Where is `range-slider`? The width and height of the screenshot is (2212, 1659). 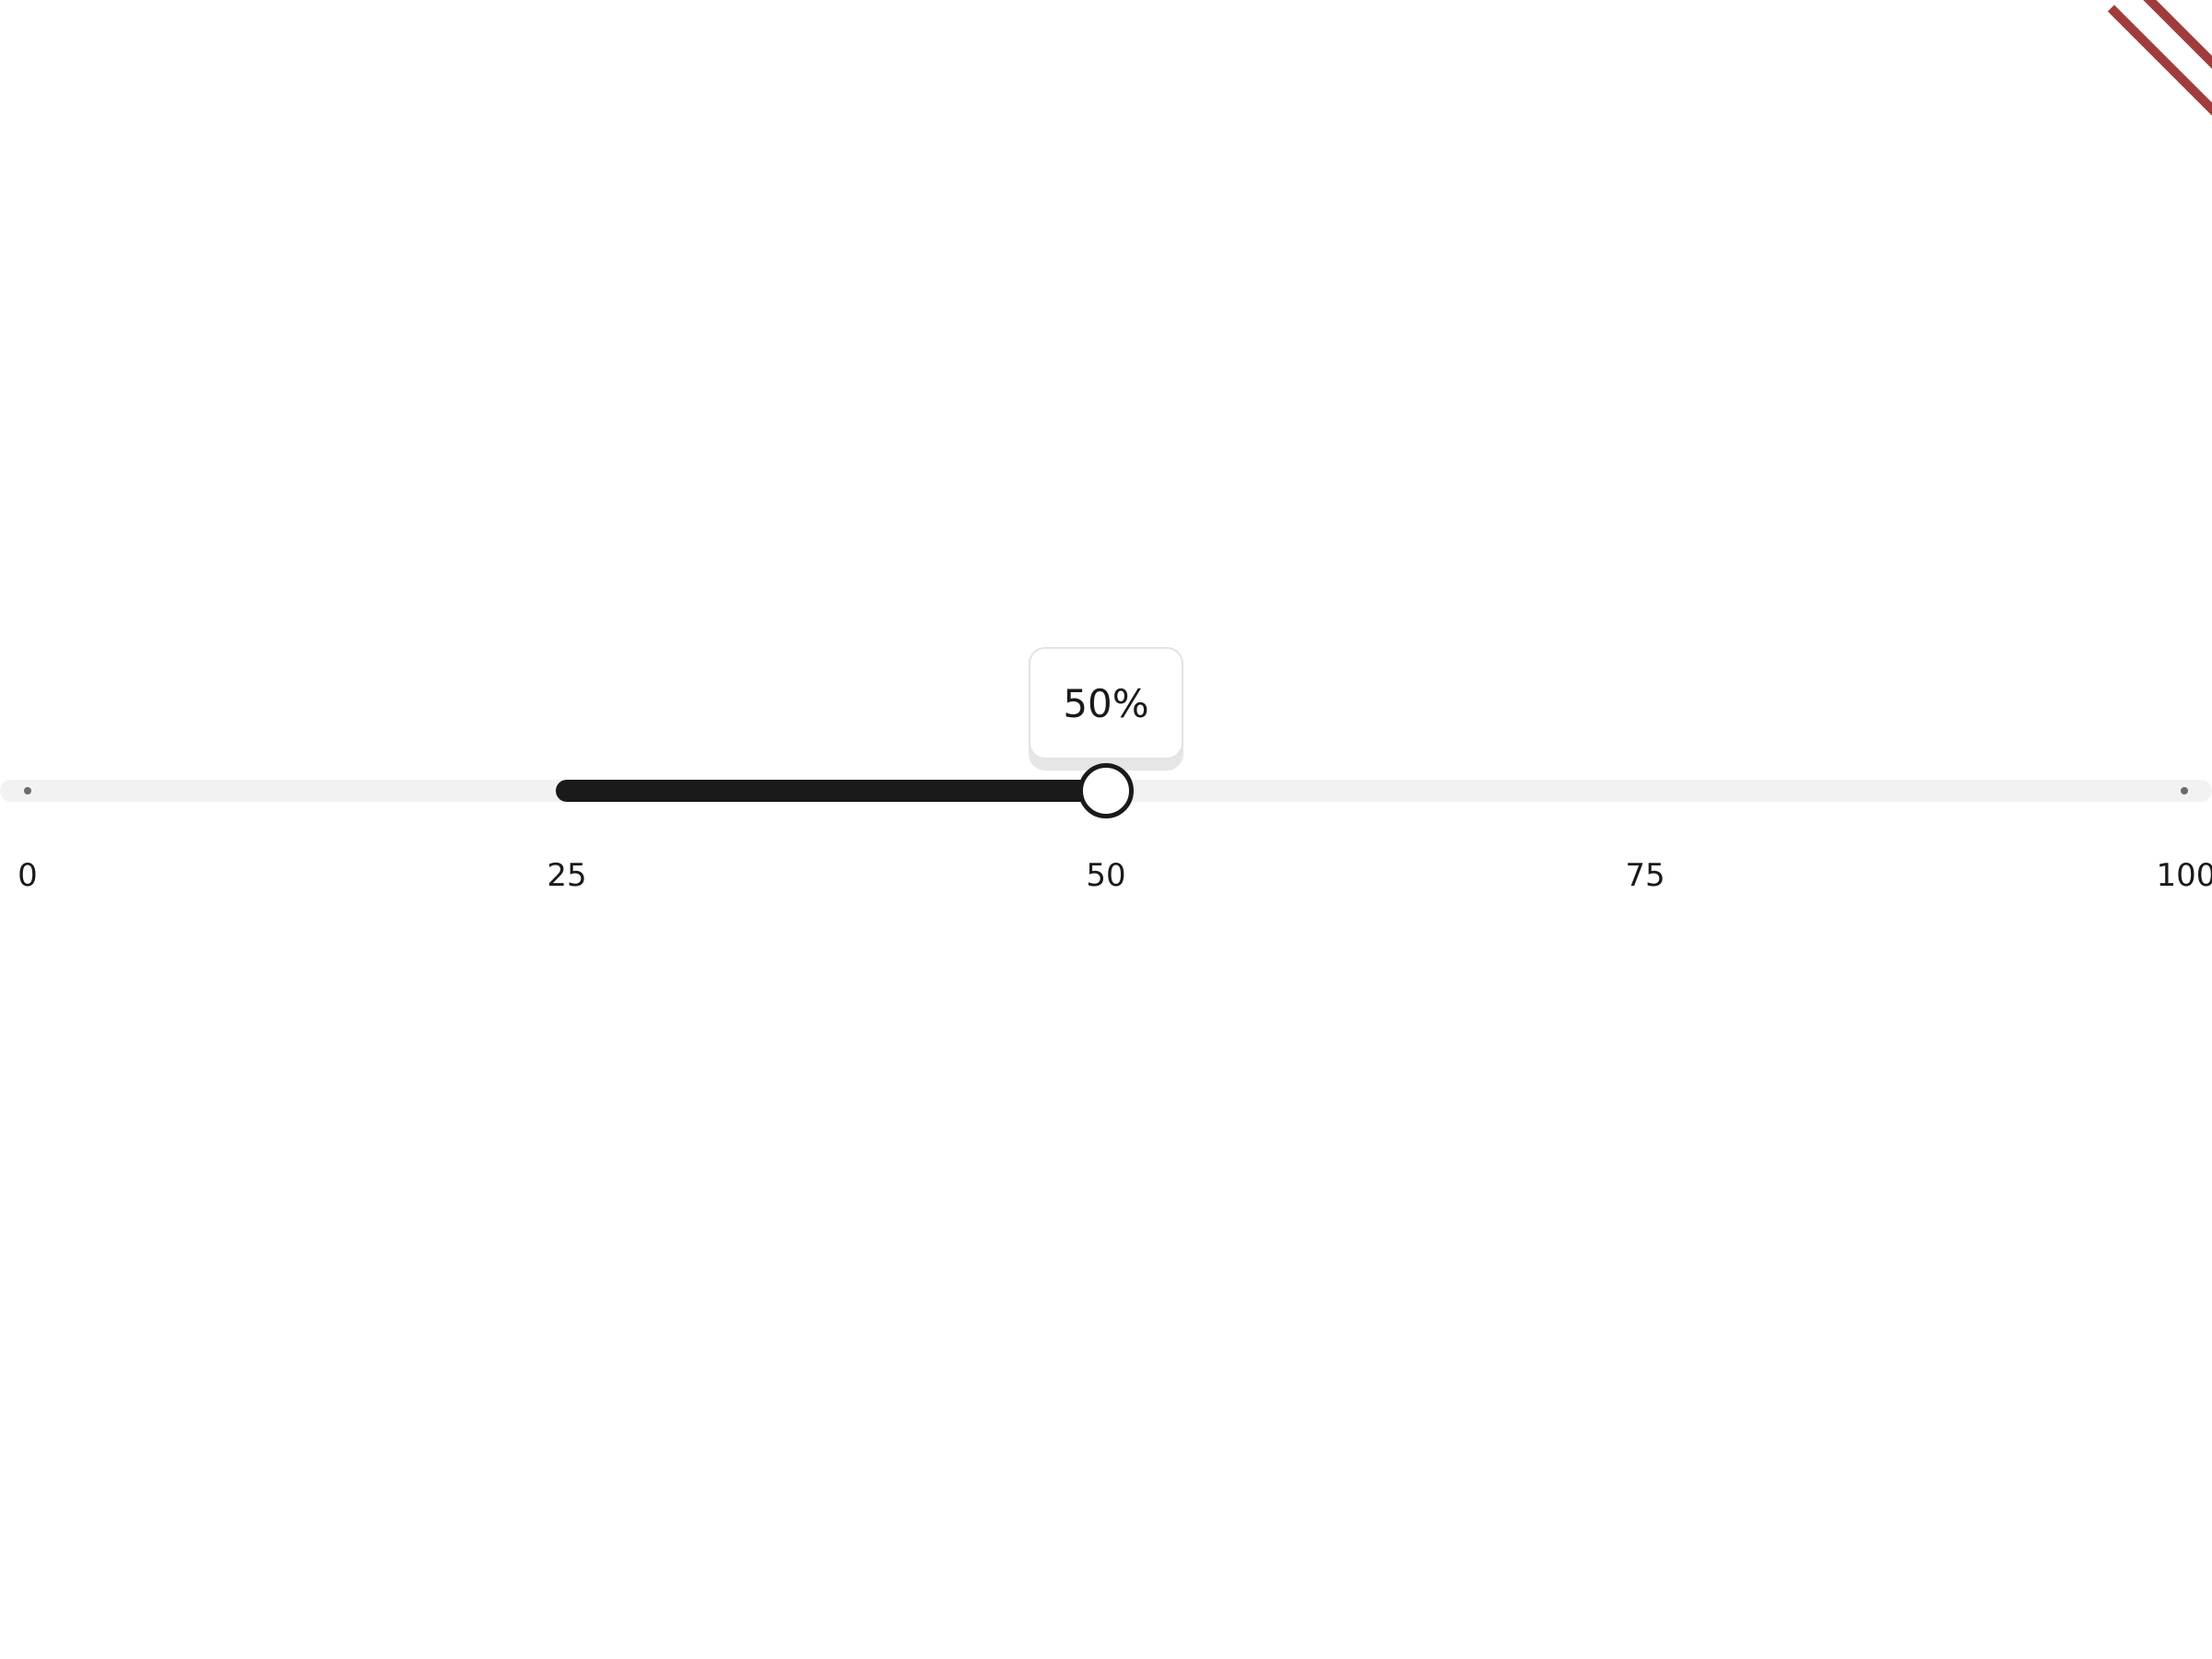
range-slider is located at coordinates (1106, 790).